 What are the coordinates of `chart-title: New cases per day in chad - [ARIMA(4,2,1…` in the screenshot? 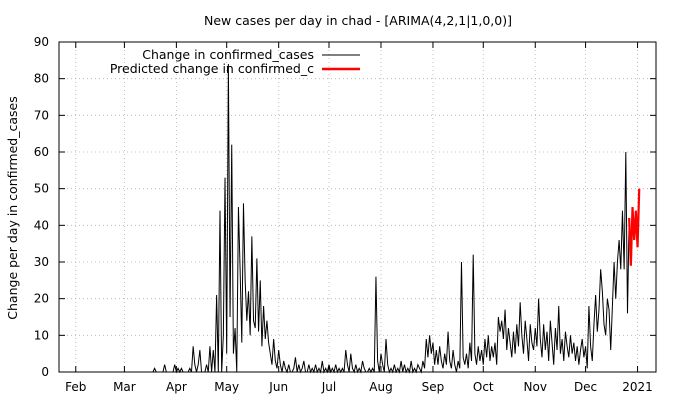 It's located at (358, 20).